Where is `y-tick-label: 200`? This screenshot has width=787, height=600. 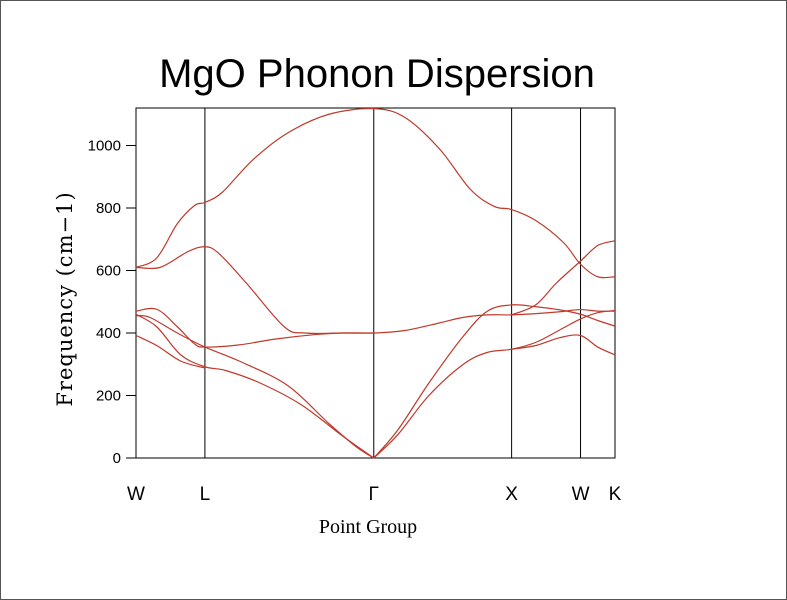 y-tick-label: 200 is located at coordinates (108, 396).